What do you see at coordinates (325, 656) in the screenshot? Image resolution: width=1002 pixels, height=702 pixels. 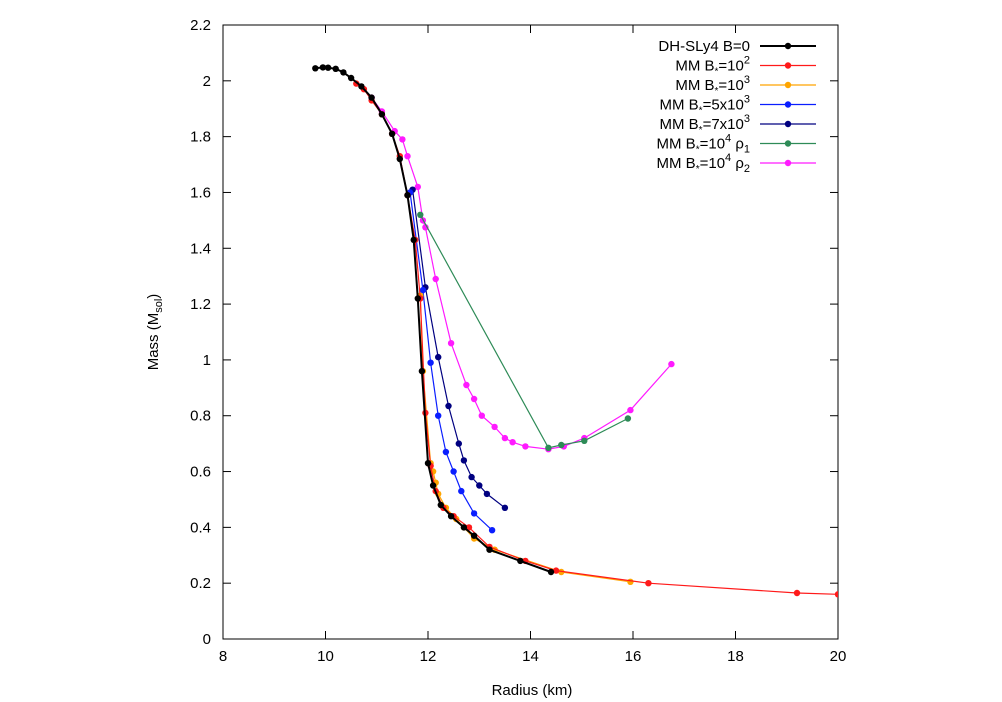 I see `x-tick-label: 10` at bounding box center [325, 656].